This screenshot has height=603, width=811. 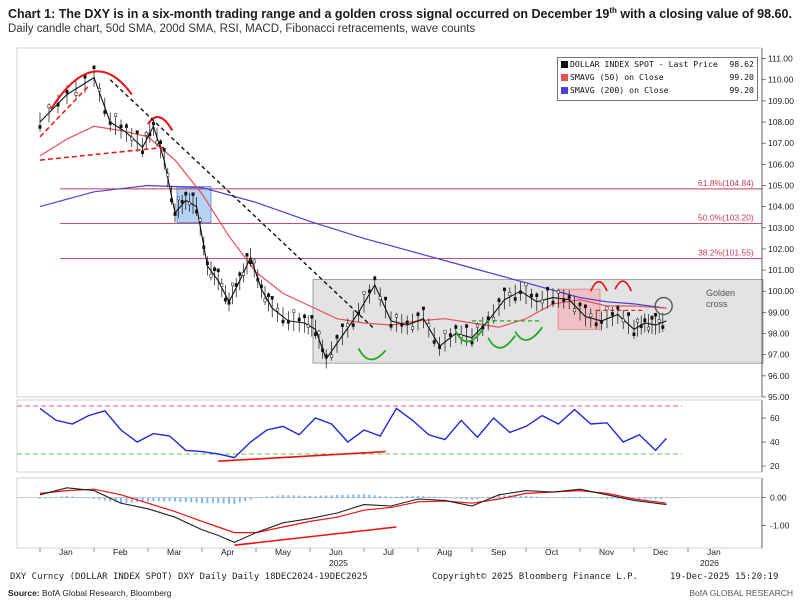 I want to click on month-label: Apr, so click(x=227, y=552).